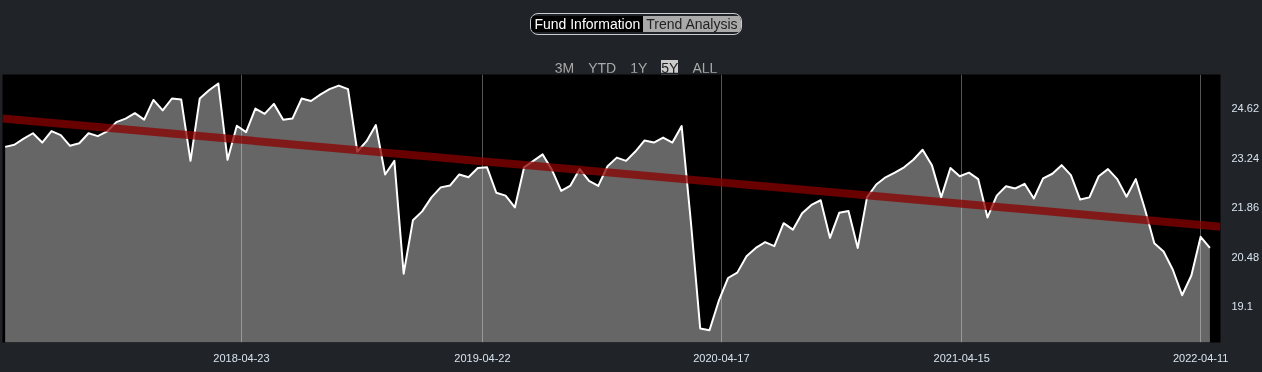 Image resolution: width=1262 pixels, height=372 pixels. Describe the element at coordinates (1245, 157) in the screenshot. I see `y-tick-label: 23.24` at that location.